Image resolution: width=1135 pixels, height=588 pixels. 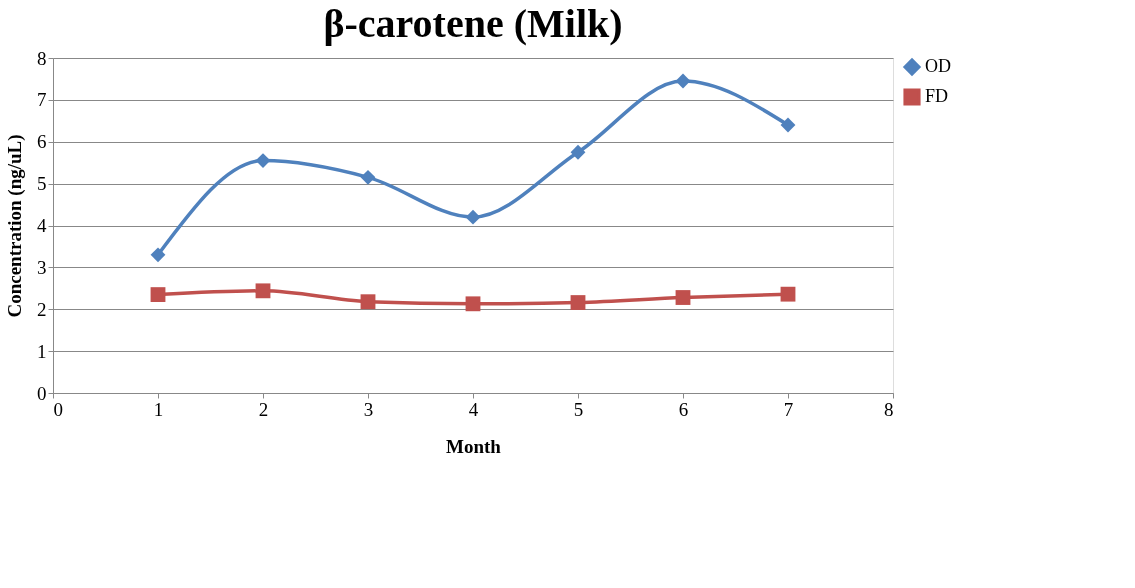 I want to click on y-tick-label: 0, so click(x=42, y=393).